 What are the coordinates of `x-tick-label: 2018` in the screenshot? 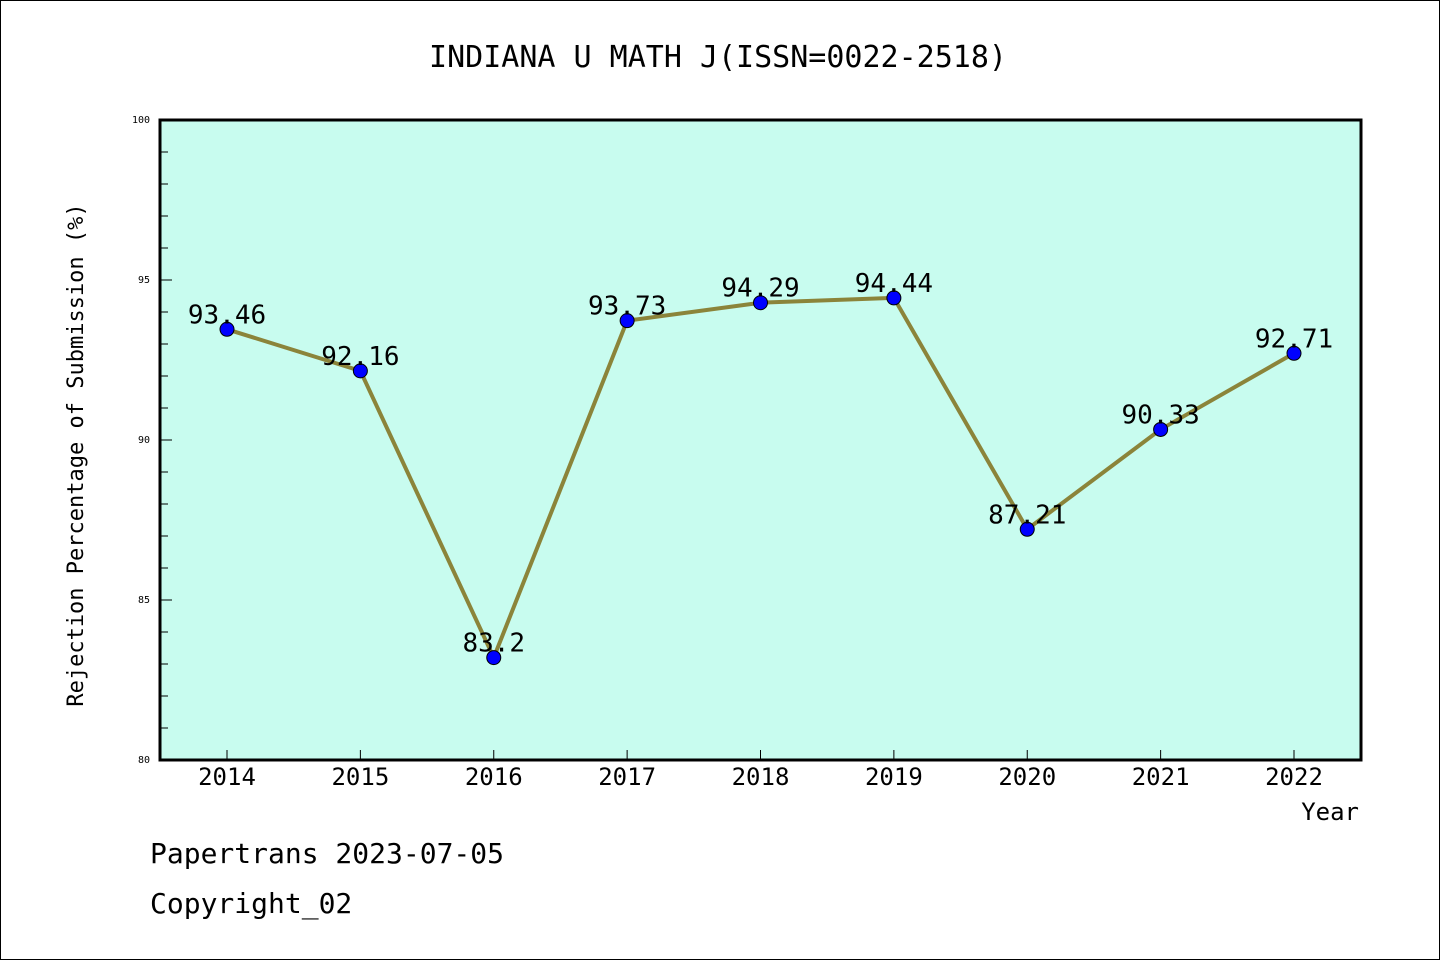 It's located at (761, 777).